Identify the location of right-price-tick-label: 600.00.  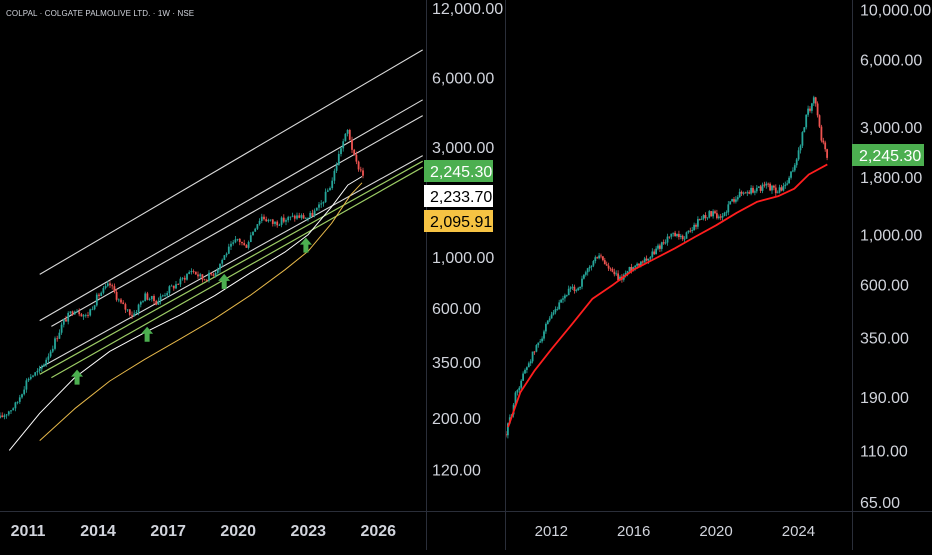
(884, 286).